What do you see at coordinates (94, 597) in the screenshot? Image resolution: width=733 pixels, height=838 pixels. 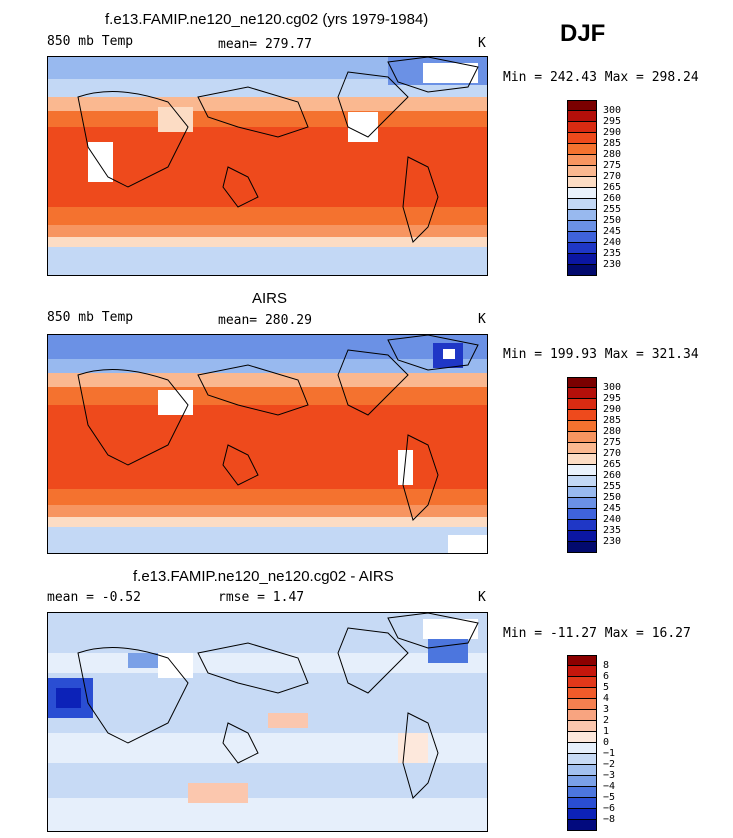 I see `panel-3-mean: mean = -0.52` at bounding box center [94, 597].